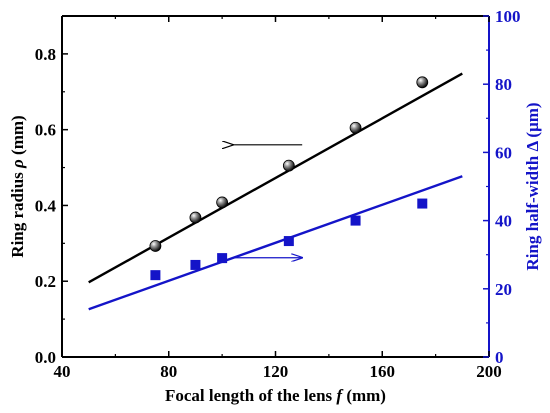  I want to click on x-tick-label: 200, so click(489, 371).